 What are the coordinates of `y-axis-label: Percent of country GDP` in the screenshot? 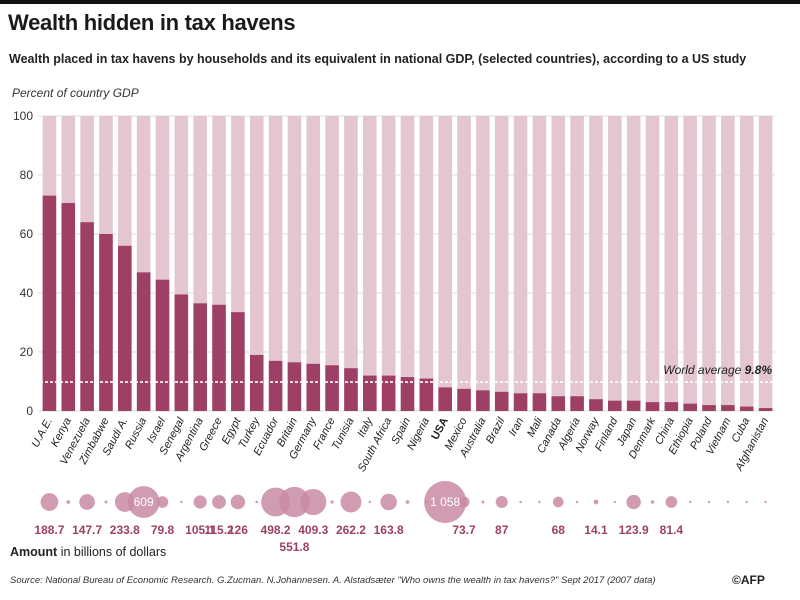 It's located at (75, 93).